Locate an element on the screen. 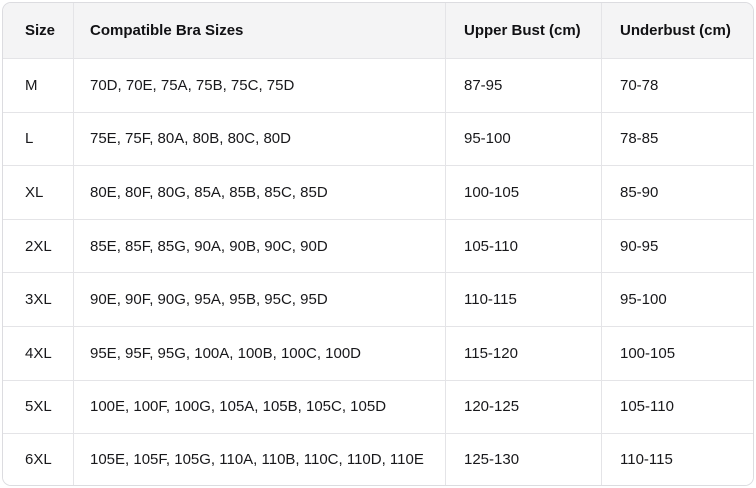 The height and width of the screenshot is (488, 756). cell-underbust: 95-100 is located at coordinates (677, 300).